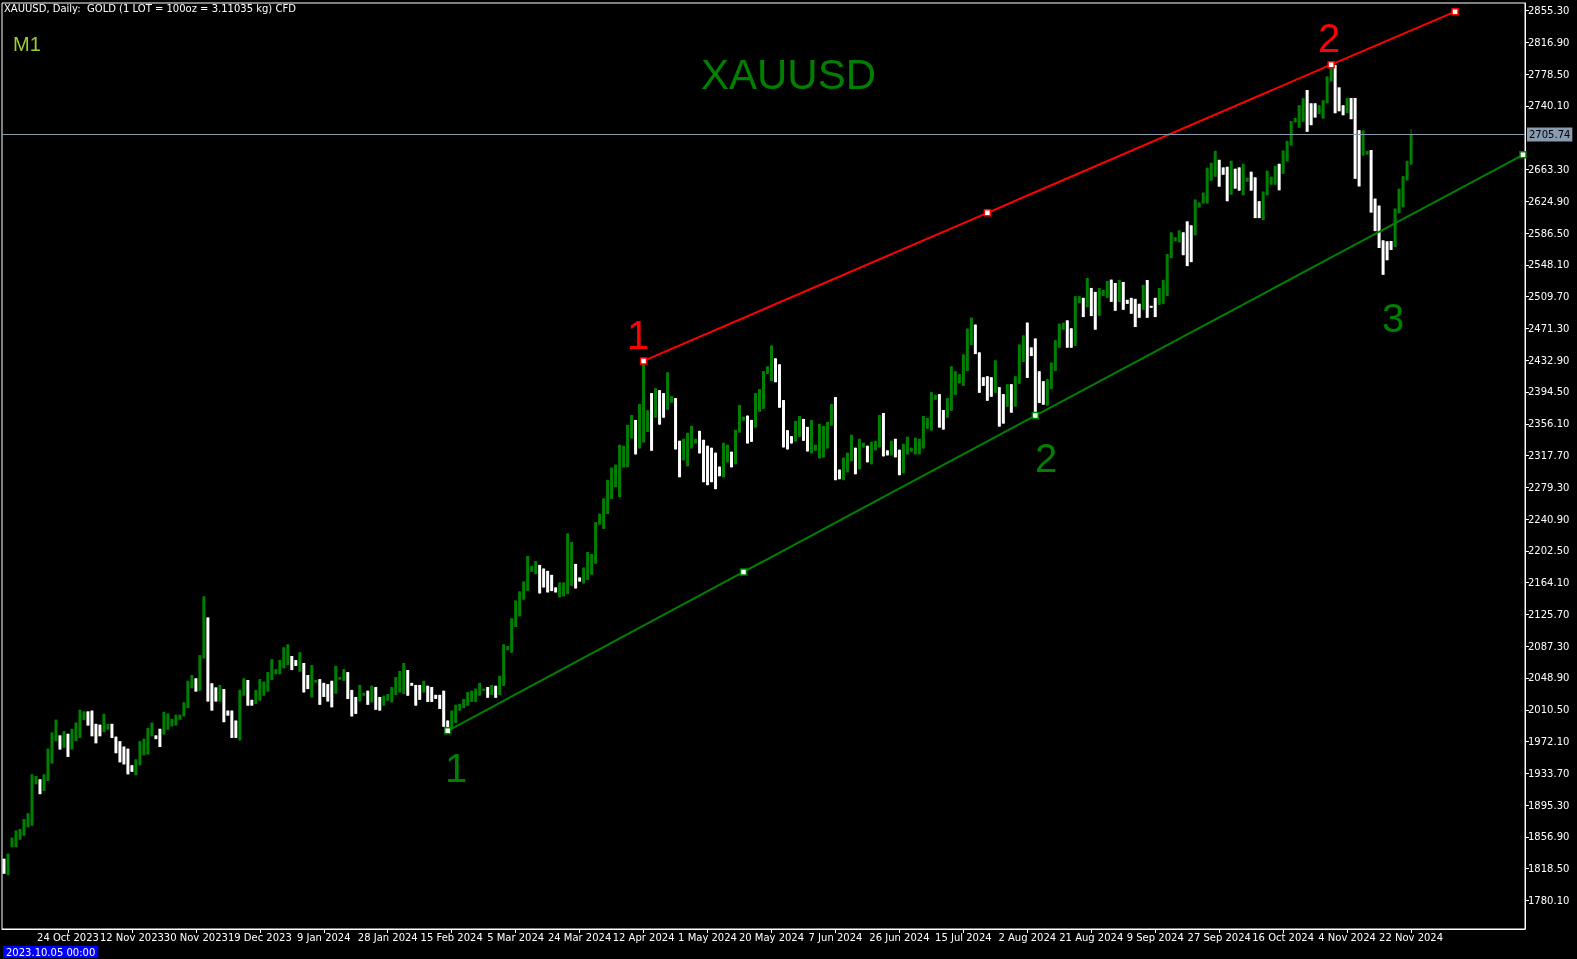 The width and height of the screenshot is (1577, 959). I want to click on y-tick-label: 2740.10, so click(1549, 106).